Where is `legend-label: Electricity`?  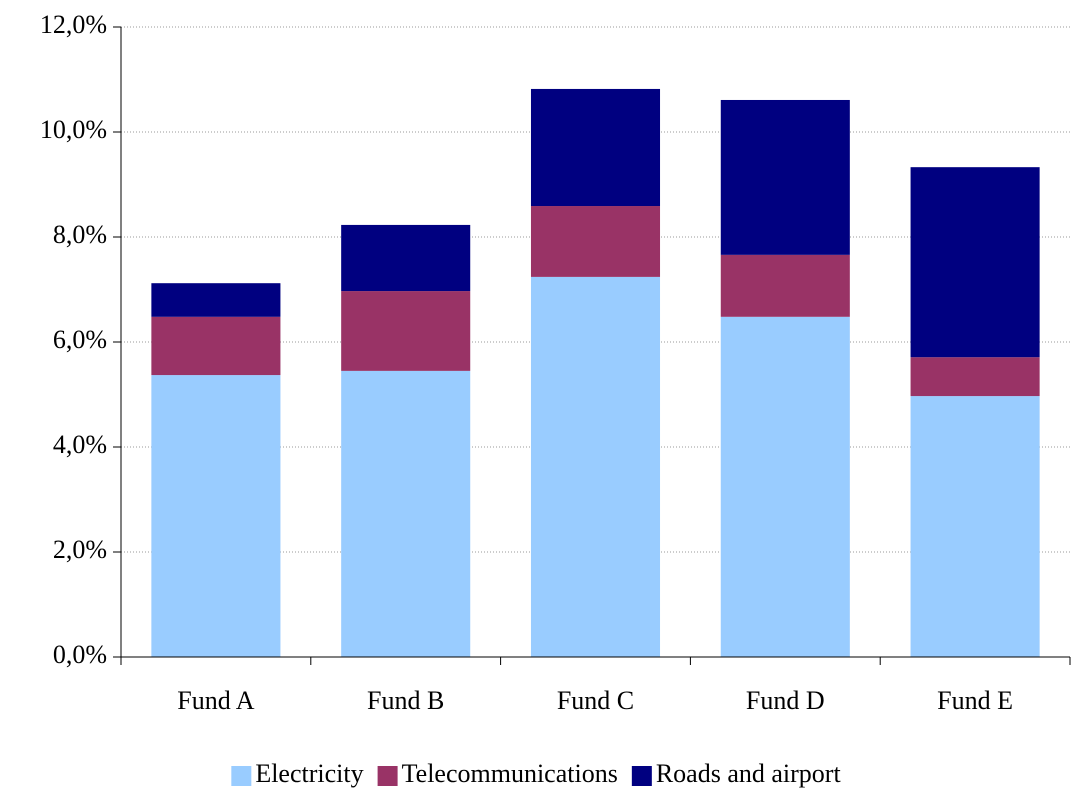
legend-label: Electricity is located at coordinates (309, 773).